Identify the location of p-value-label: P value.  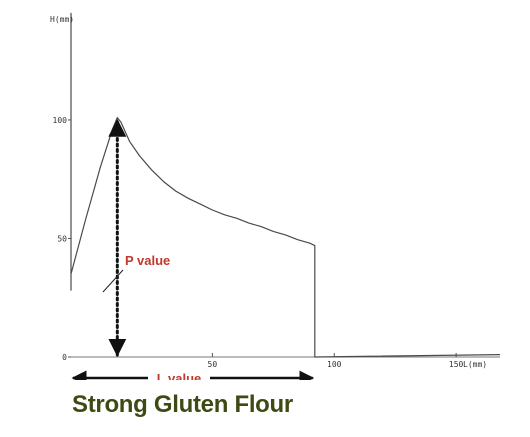
(147, 260).